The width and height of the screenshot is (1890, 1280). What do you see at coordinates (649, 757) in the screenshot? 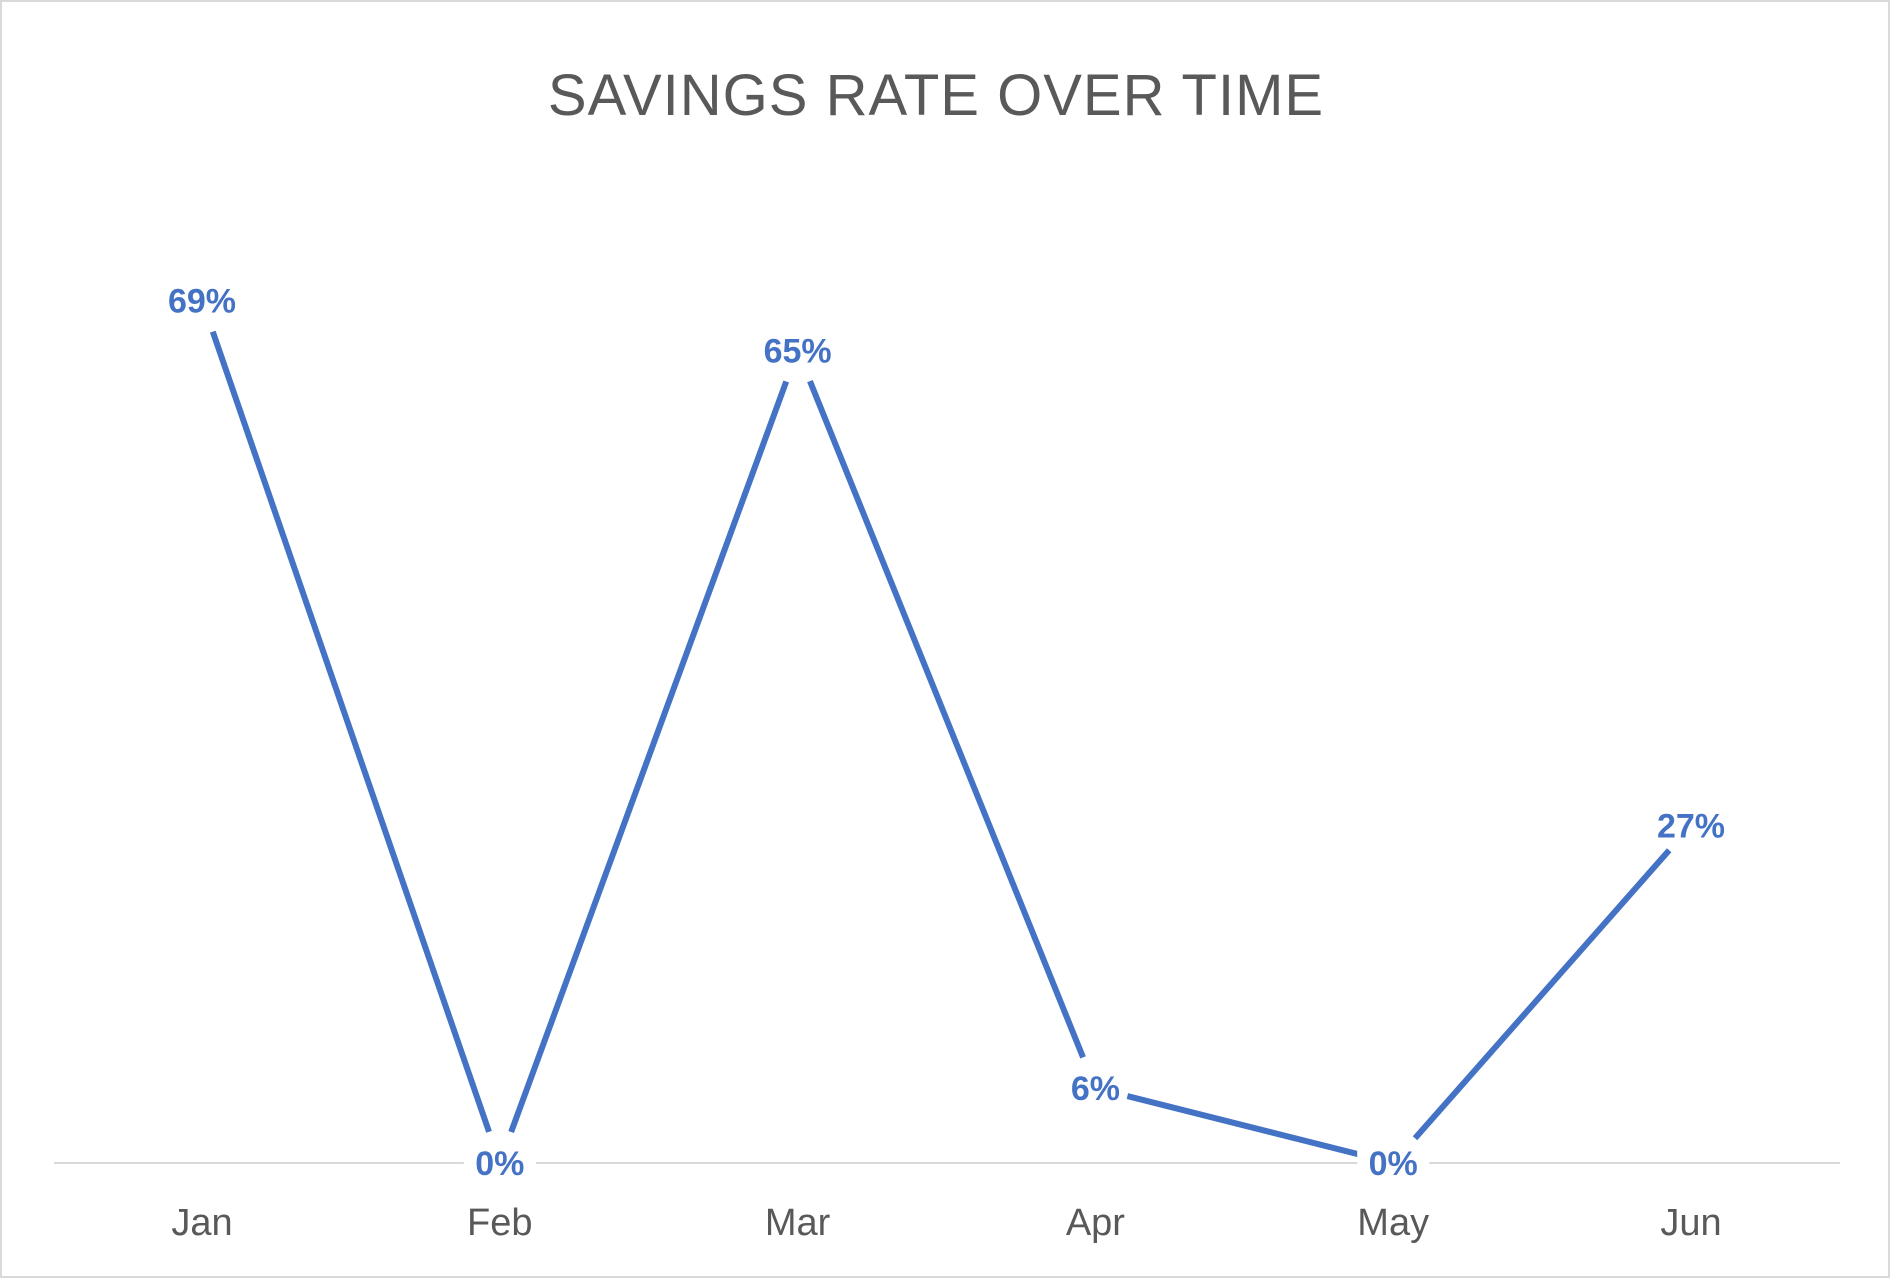
I see `series-line-segment-feb-mar` at bounding box center [649, 757].